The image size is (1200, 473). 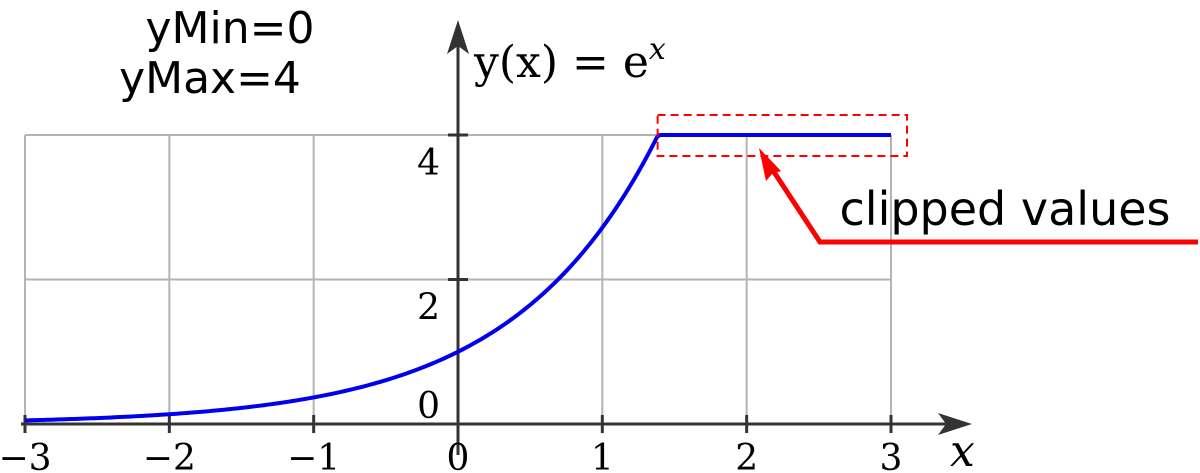 What do you see at coordinates (428, 406) in the screenshot?
I see `y-tick-label: 0` at bounding box center [428, 406].